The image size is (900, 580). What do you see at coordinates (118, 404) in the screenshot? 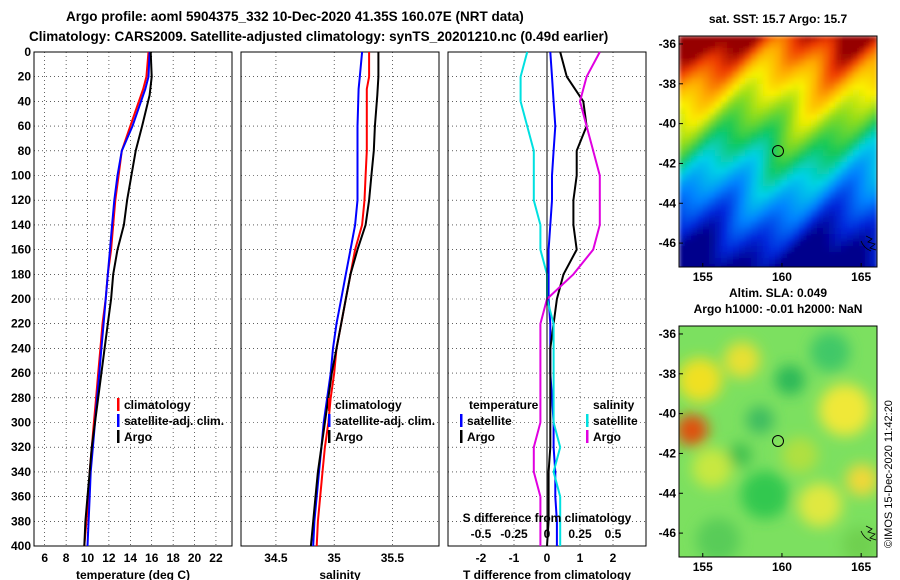
I see `legend-swatch-climatology` at bounding box center [118, 404].